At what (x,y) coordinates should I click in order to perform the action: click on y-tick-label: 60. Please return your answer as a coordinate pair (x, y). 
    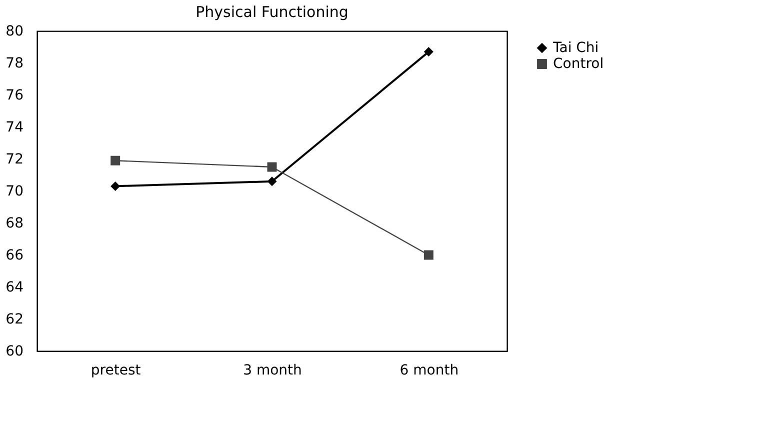
    Looking at the image, I should click on (15, 352).